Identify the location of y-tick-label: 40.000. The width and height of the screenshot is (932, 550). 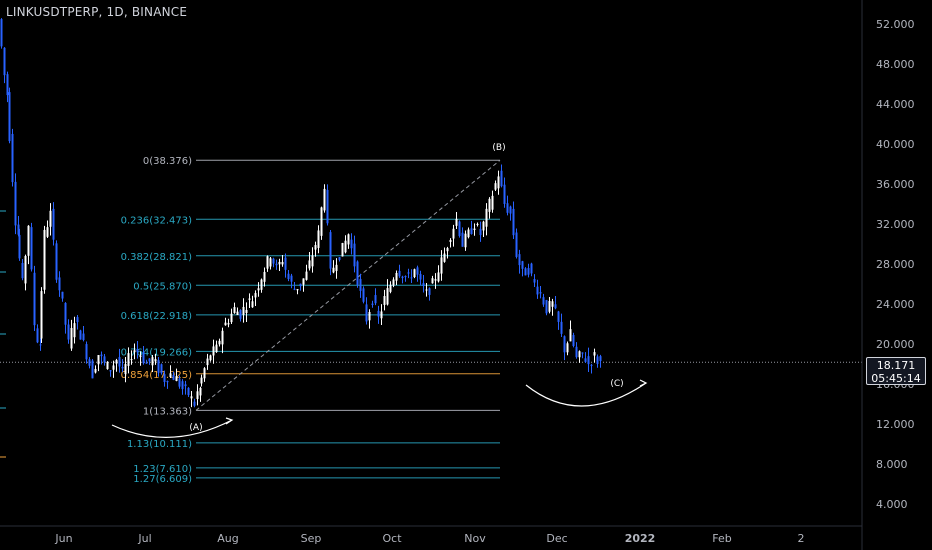
(895, 144).